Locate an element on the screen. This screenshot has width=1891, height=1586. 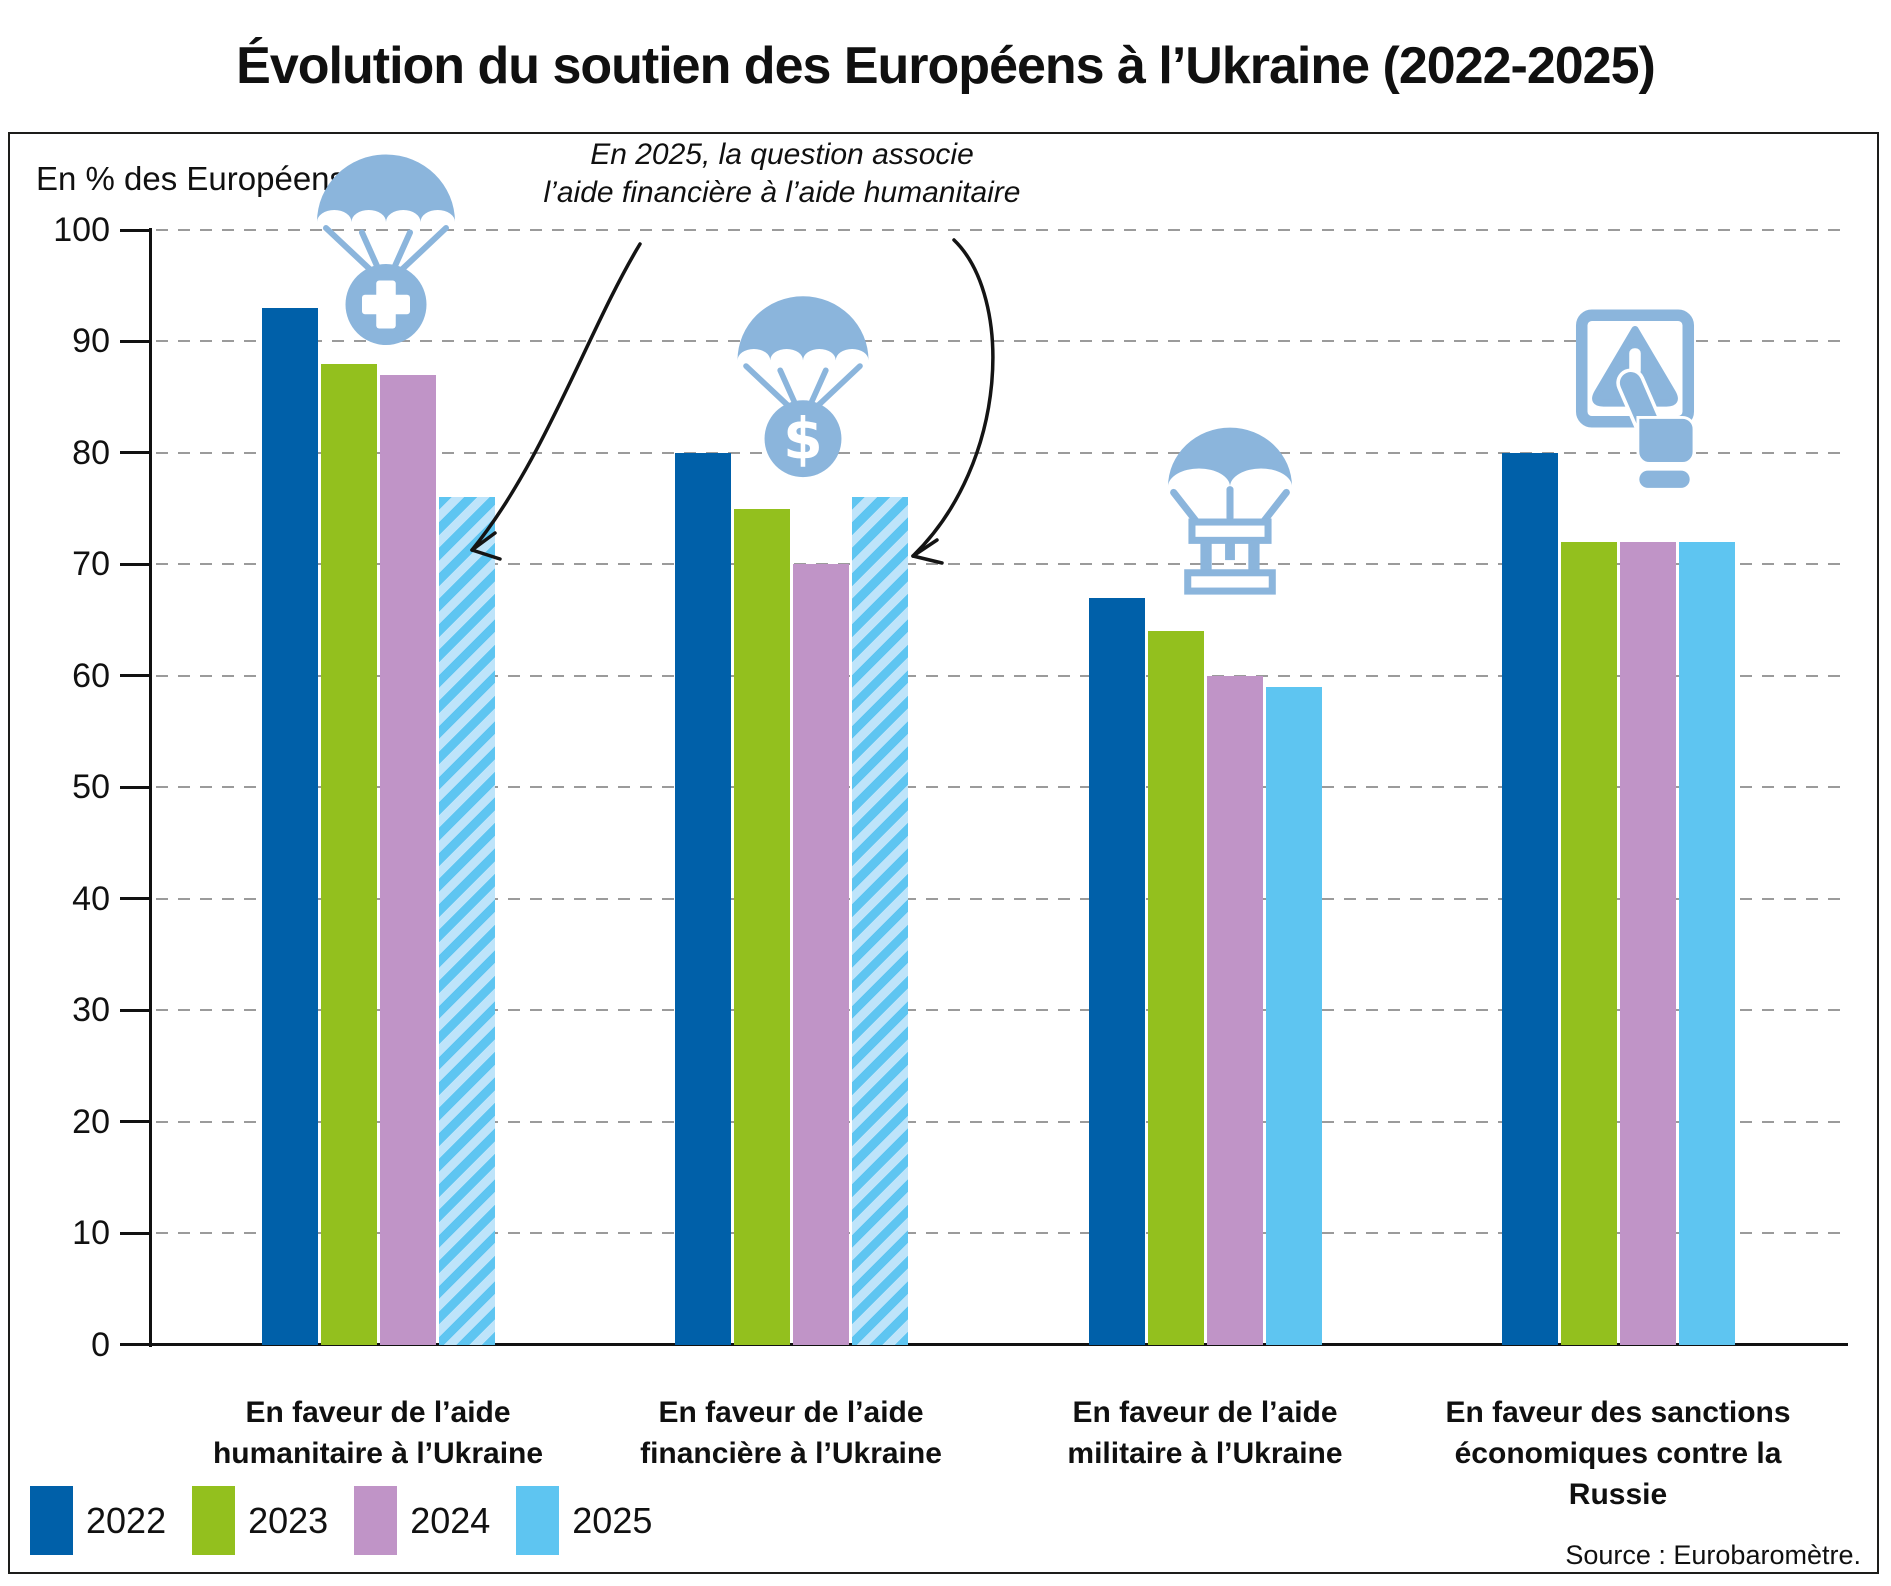
bar-group4-2025 is located at coordinates (1706, 943).